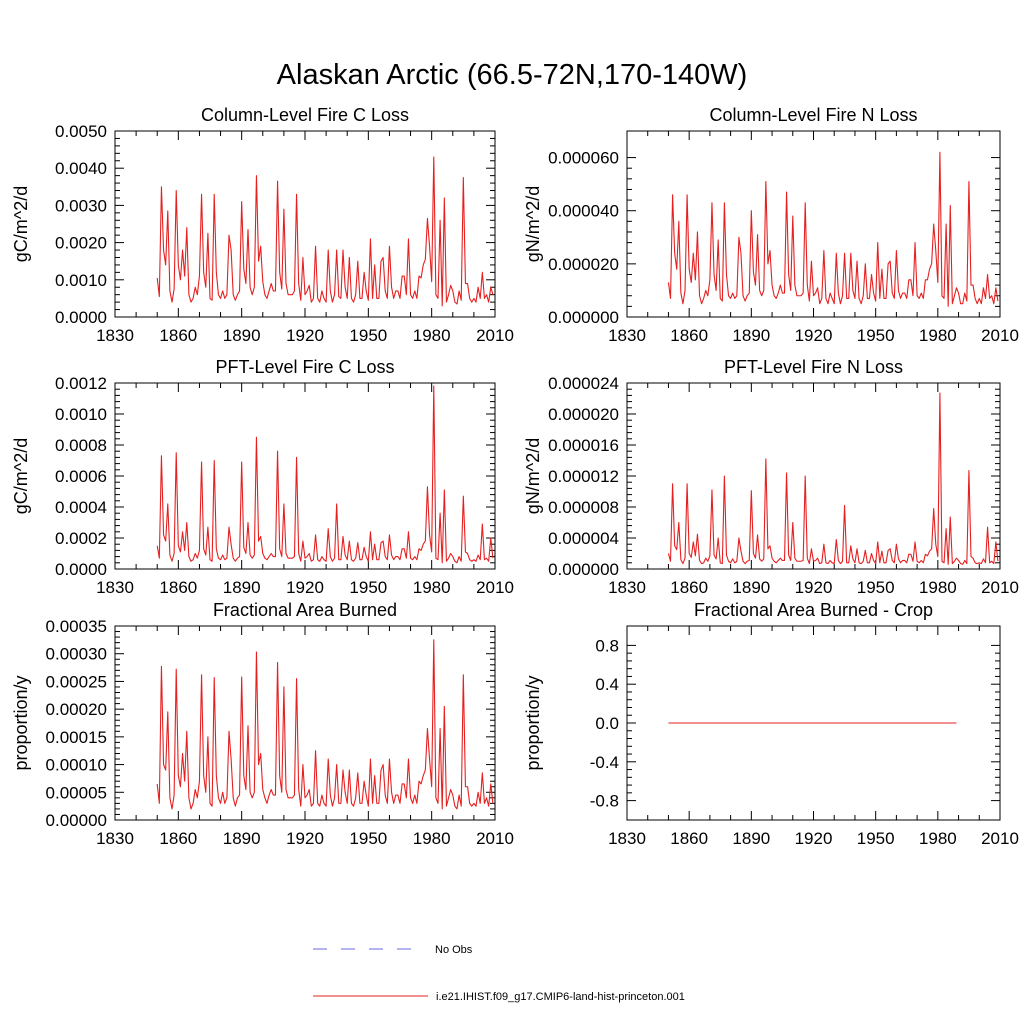 The image size is (1024, 1024). I want to click on y-axis-label: proportion/y, so click(533, 722).